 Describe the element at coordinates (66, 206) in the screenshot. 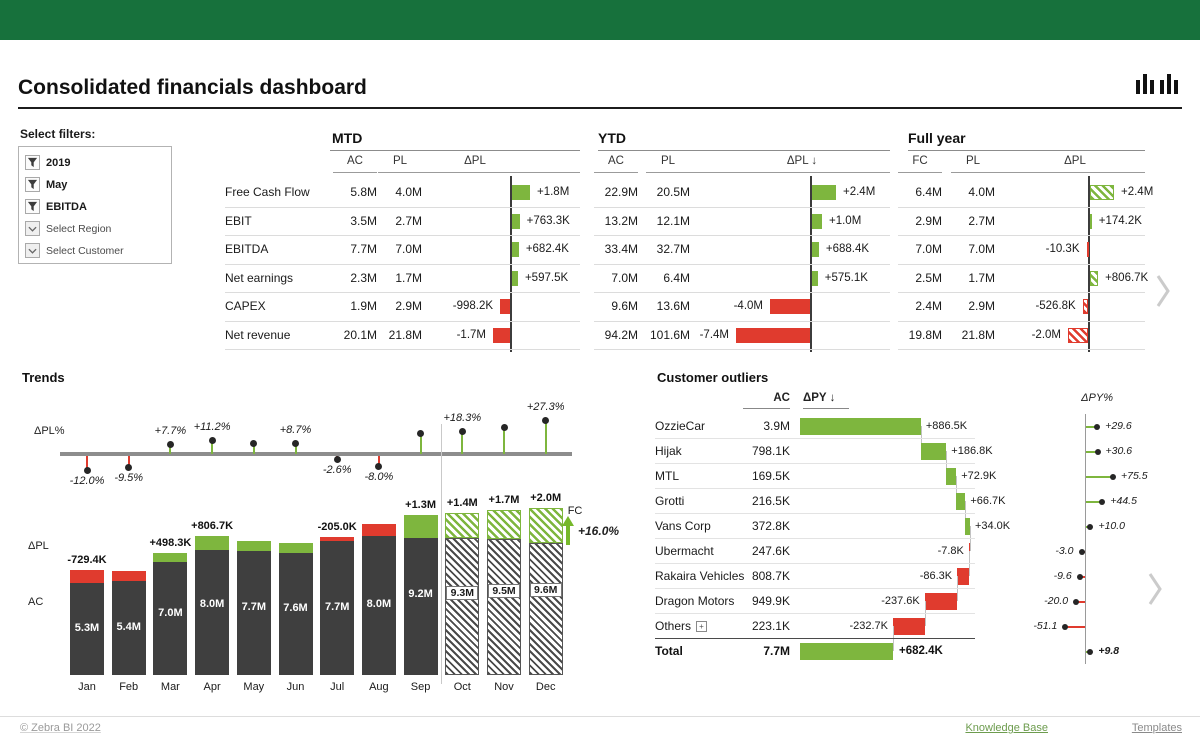

I see `filter-item-label: EBITDA` at that location.